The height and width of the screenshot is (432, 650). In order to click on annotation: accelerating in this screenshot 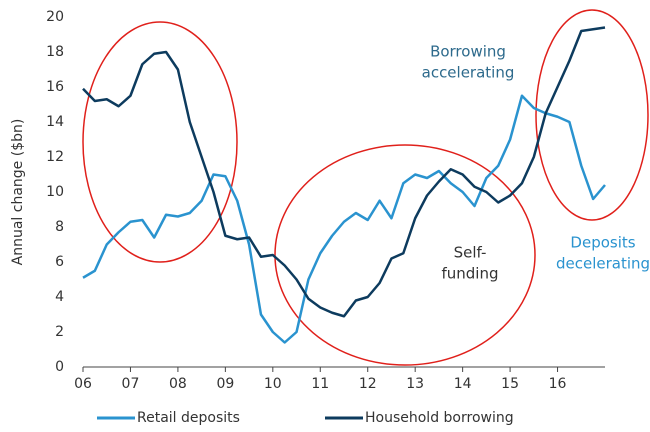, I will do `click(468, 73)`.